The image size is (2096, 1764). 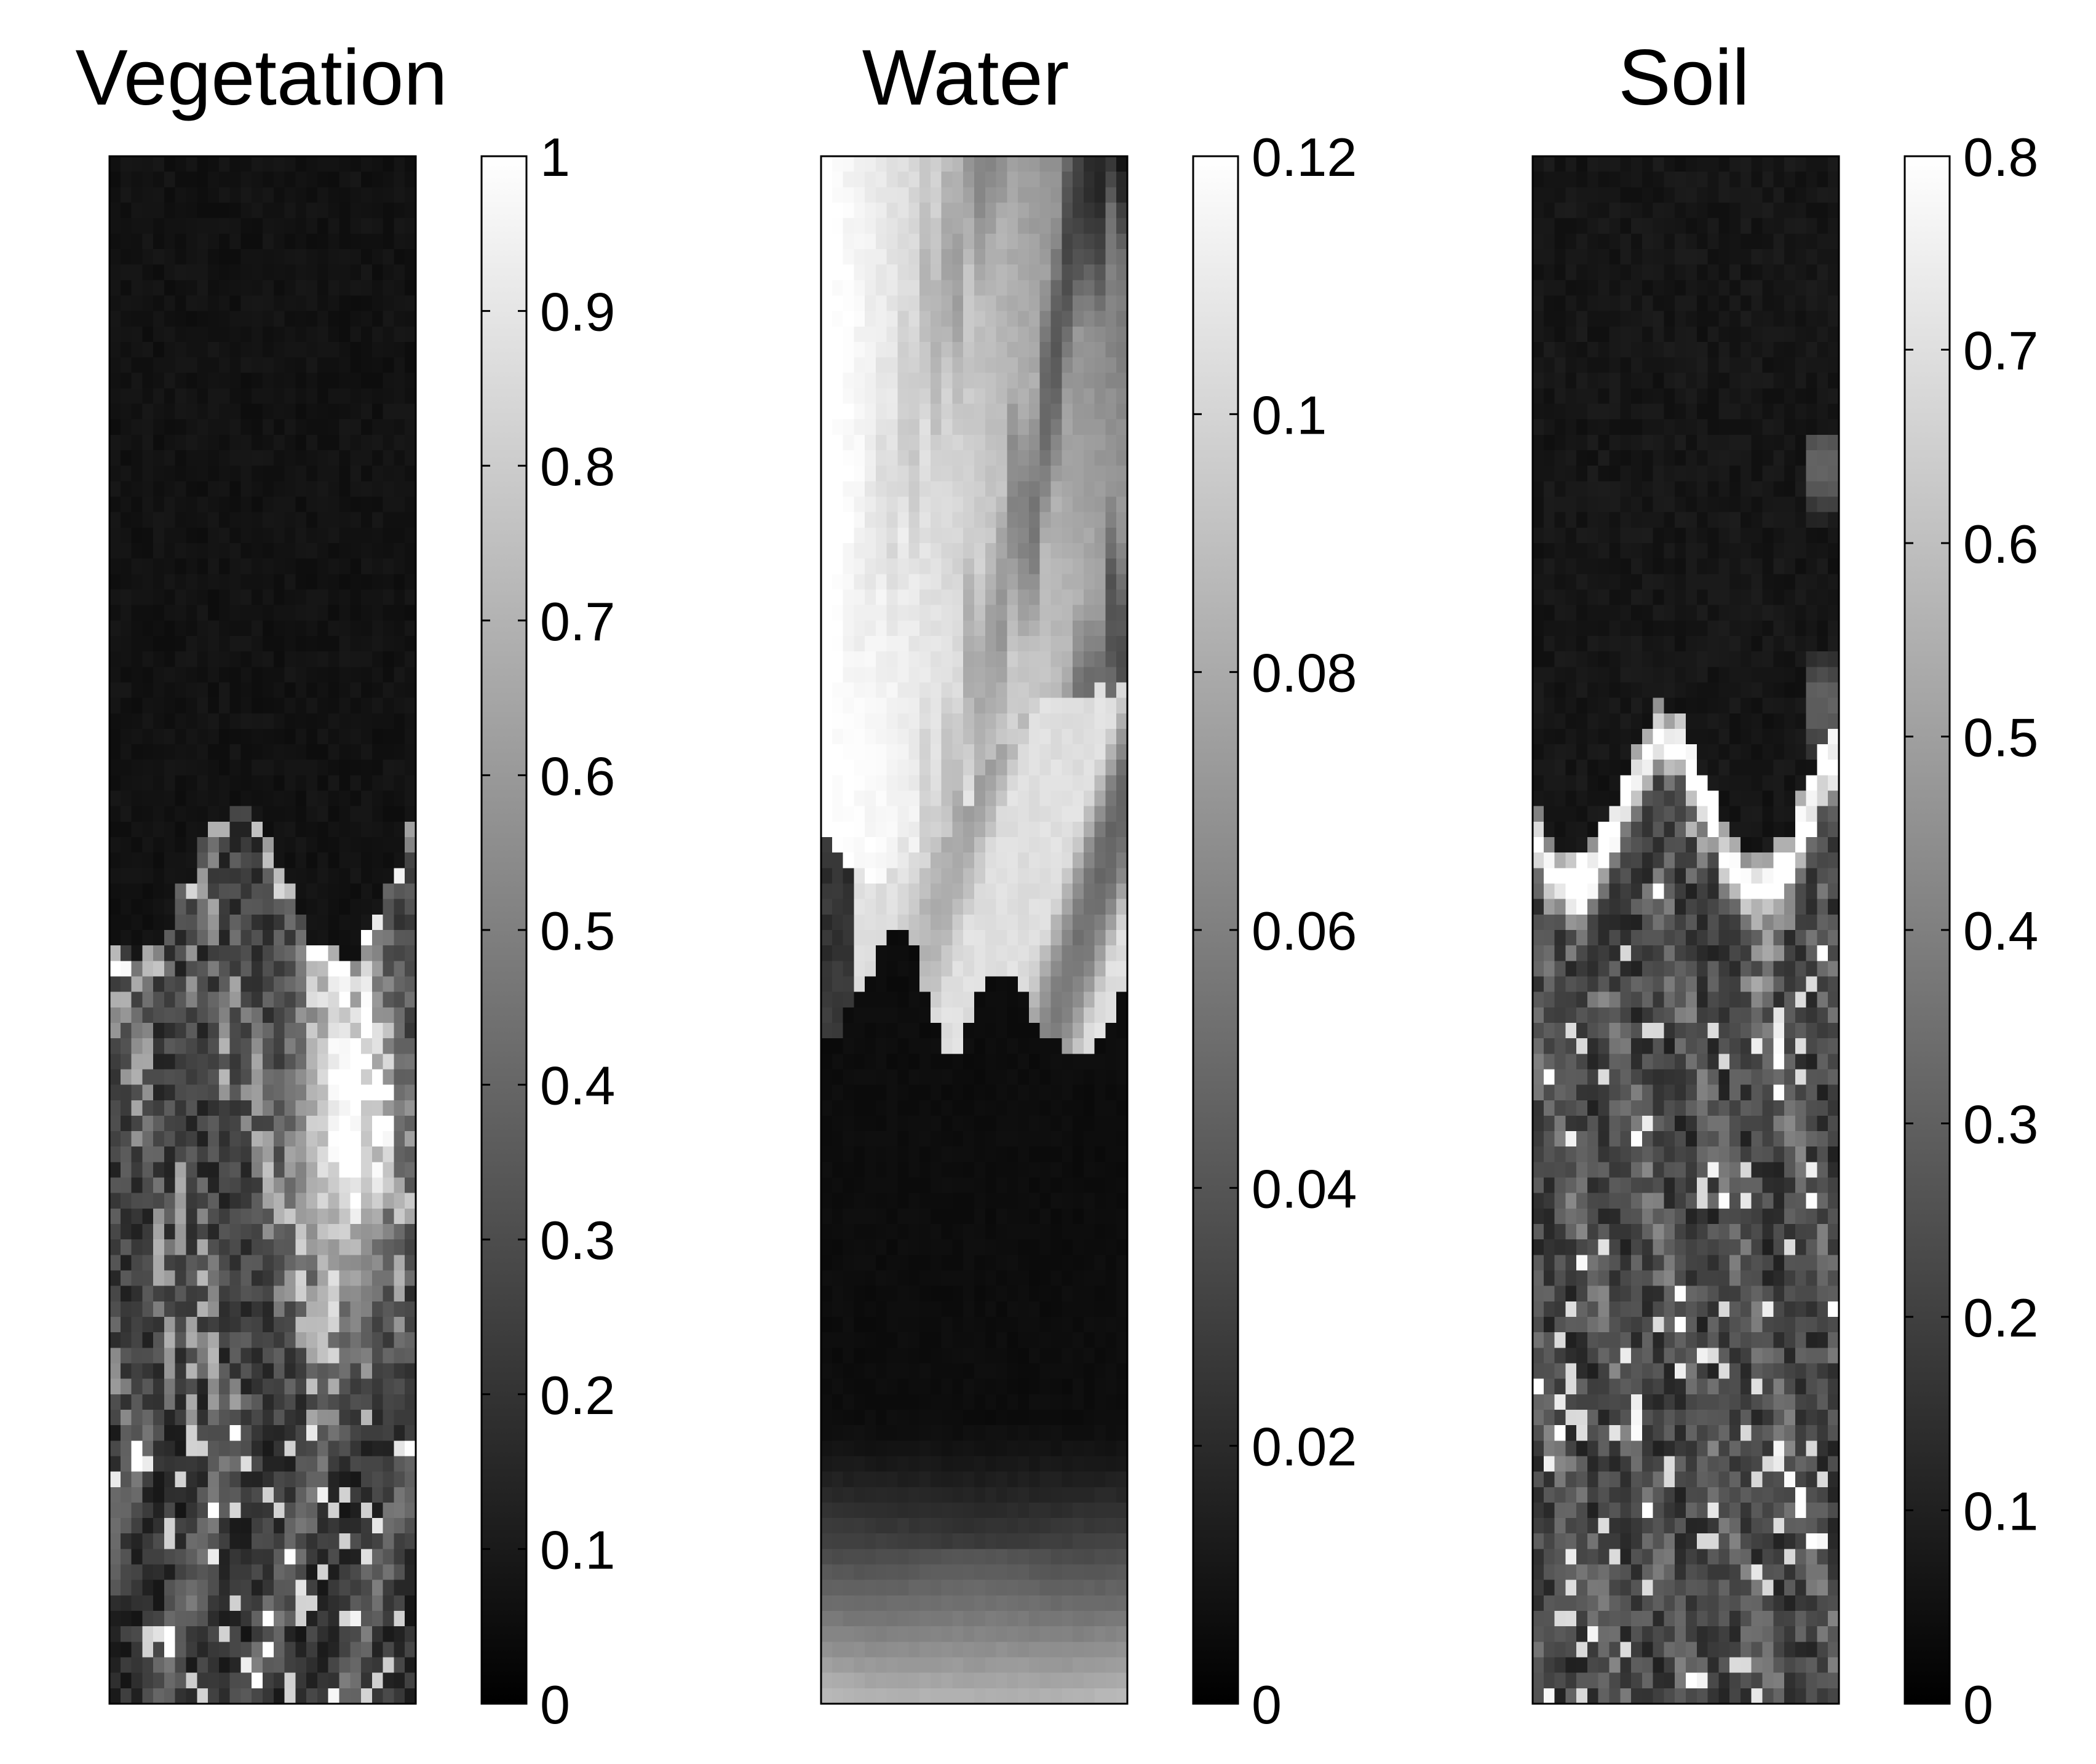 I want to click on colorbar-tick-label: 0.1, so click(x=577, y=1549).